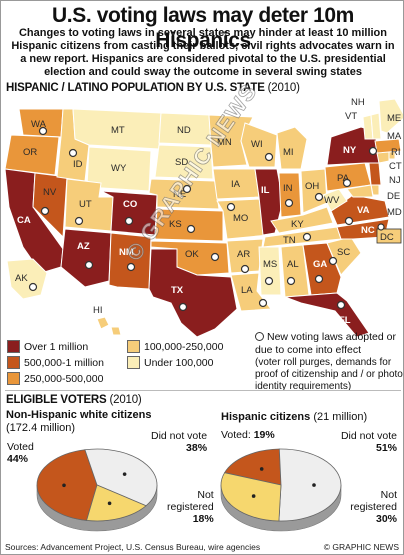  I want to click on hispanic-title: Hispanic citizens (21 million), so click(294, 417).